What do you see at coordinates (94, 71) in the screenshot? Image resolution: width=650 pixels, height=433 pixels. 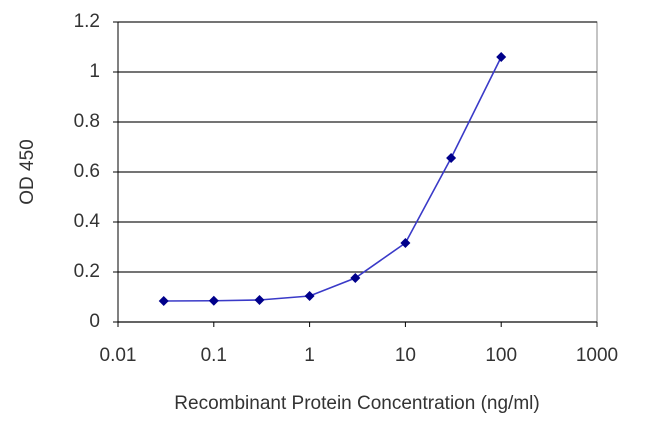 I see `y-tick-label: 1` at bounding box center [94, 71].